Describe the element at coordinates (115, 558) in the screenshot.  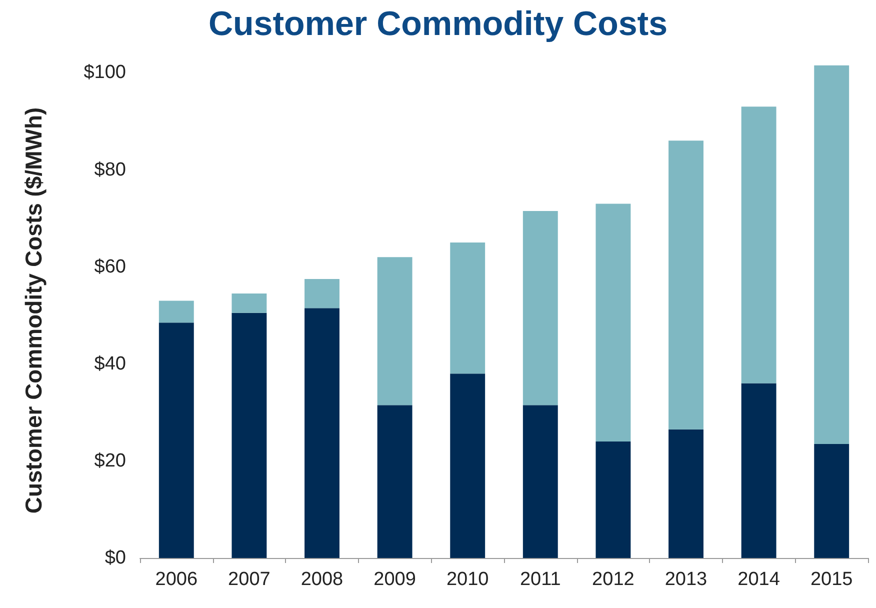
I see `y-tick-label: $0` at that location.